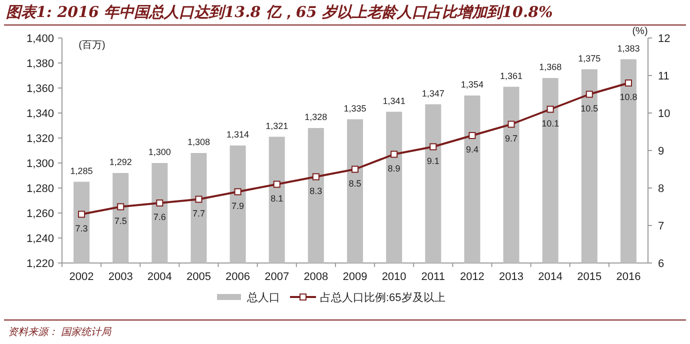 The height and width of the screenshot is (344, 690). Describe the element at coordinates (661, 226) in the screenshot. I see `y2-tick-label: 7` at that location.